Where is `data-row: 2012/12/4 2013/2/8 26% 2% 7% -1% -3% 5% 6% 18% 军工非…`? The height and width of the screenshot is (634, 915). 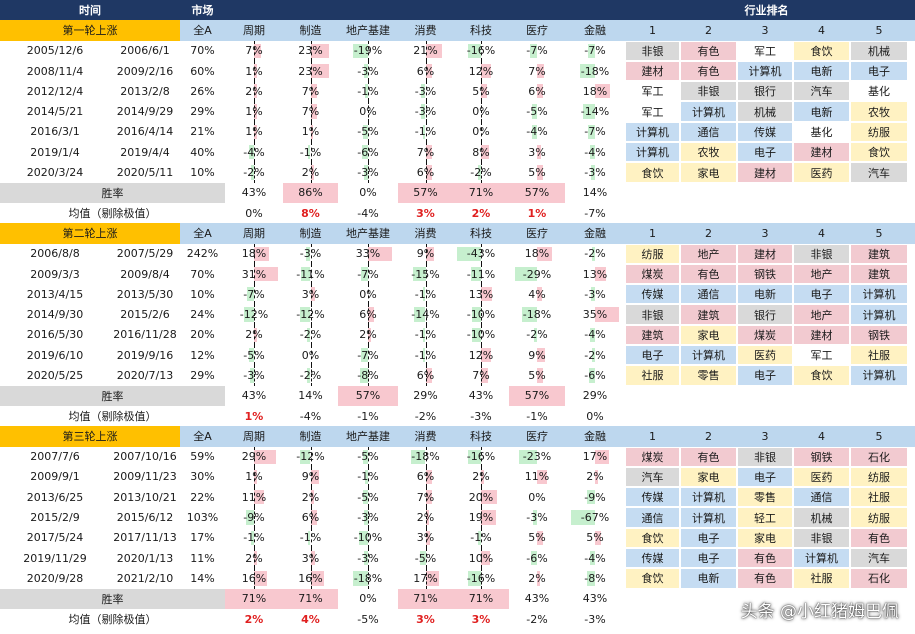
data-row: 2012/12/4 2013/2/8 26% 2% 7% -1% -3% 5% 6% 18% 军工非… is located at coordinates (457, 91).